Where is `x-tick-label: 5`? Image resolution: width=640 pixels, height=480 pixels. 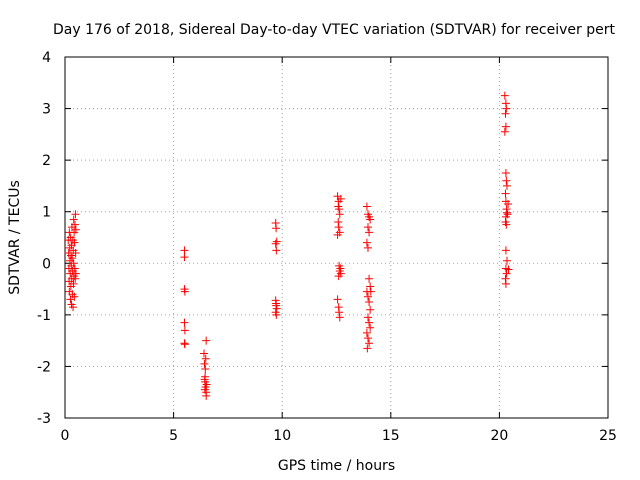
x-tick-label: 5 is located at coordinates (173, 436).